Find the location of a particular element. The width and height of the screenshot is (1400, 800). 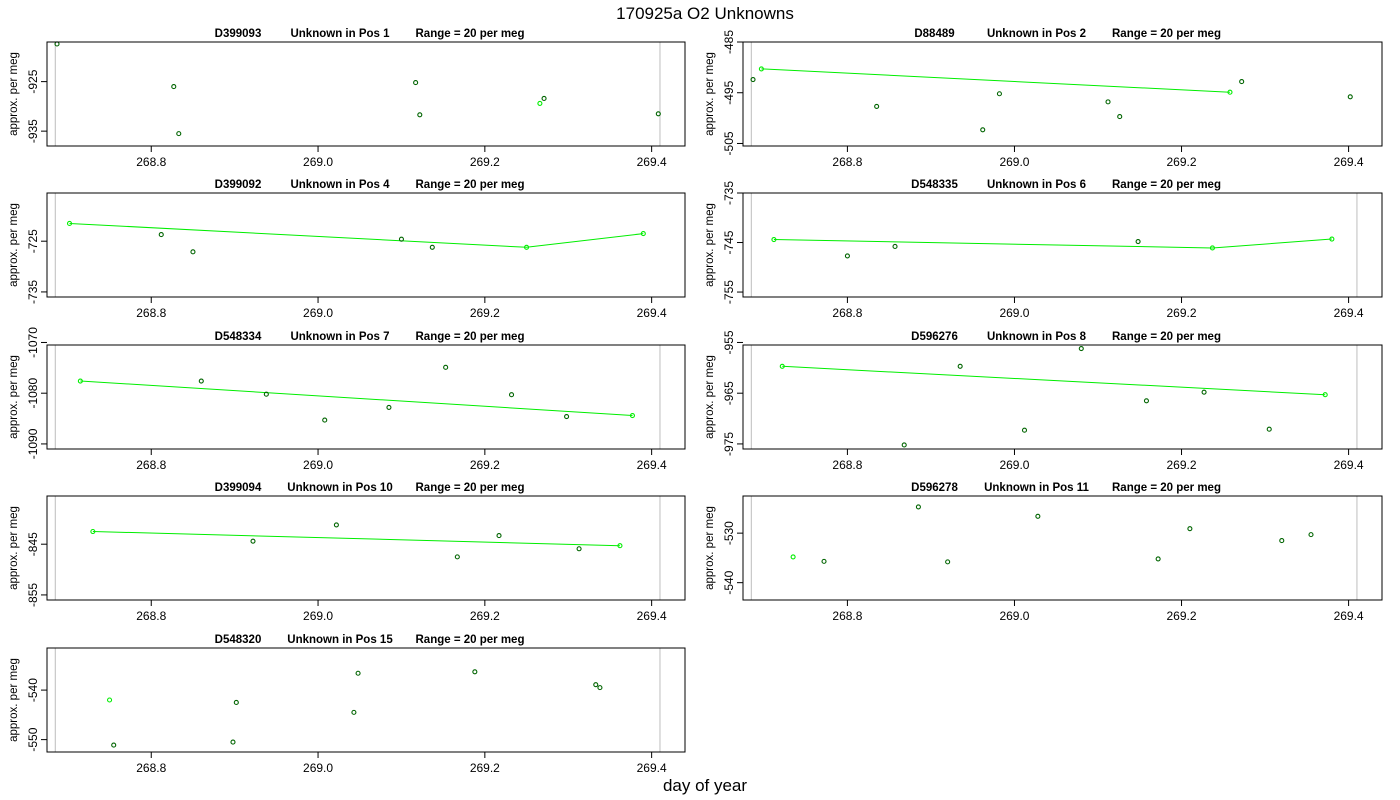

panel-sample-id: D548334 is located at coordinates (238, 337).